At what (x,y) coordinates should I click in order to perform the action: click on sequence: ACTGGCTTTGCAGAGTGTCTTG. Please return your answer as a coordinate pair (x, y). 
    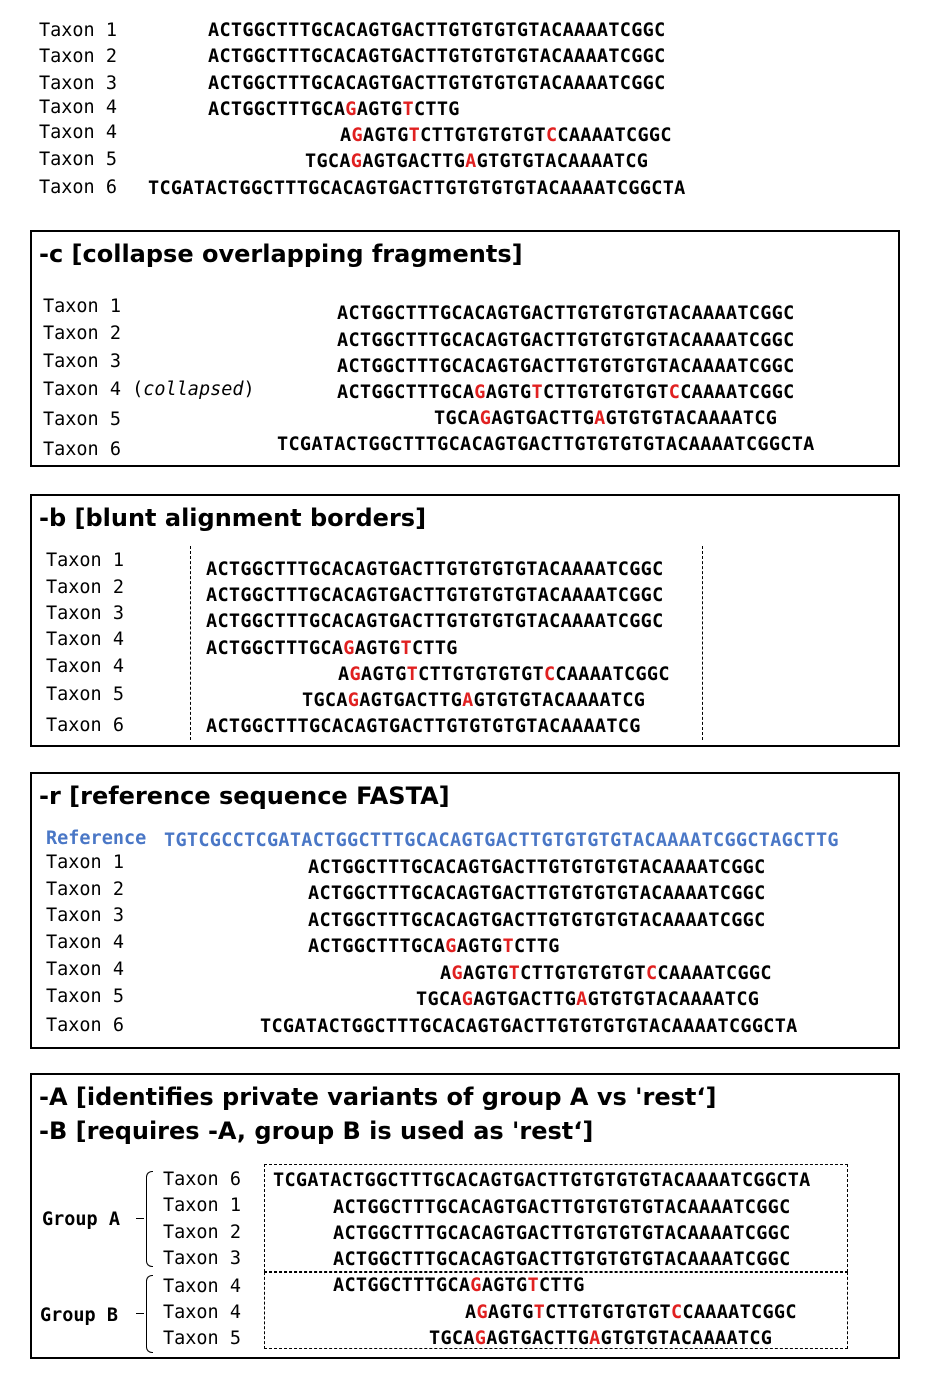
    Looking at the image, I should click on (434, 946).